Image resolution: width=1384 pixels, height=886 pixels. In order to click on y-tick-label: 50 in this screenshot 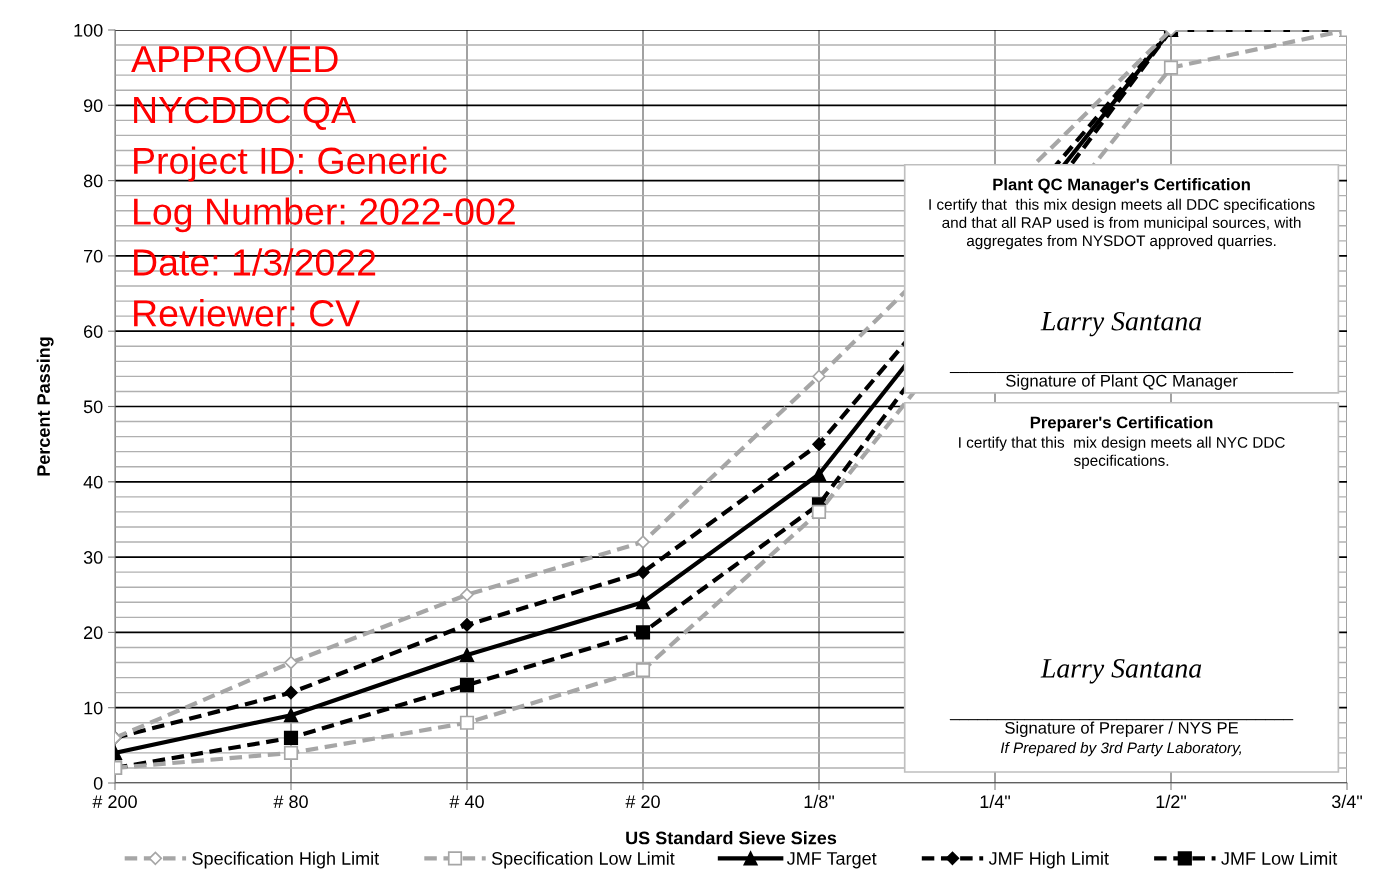, I will do `click(93, 407)`.